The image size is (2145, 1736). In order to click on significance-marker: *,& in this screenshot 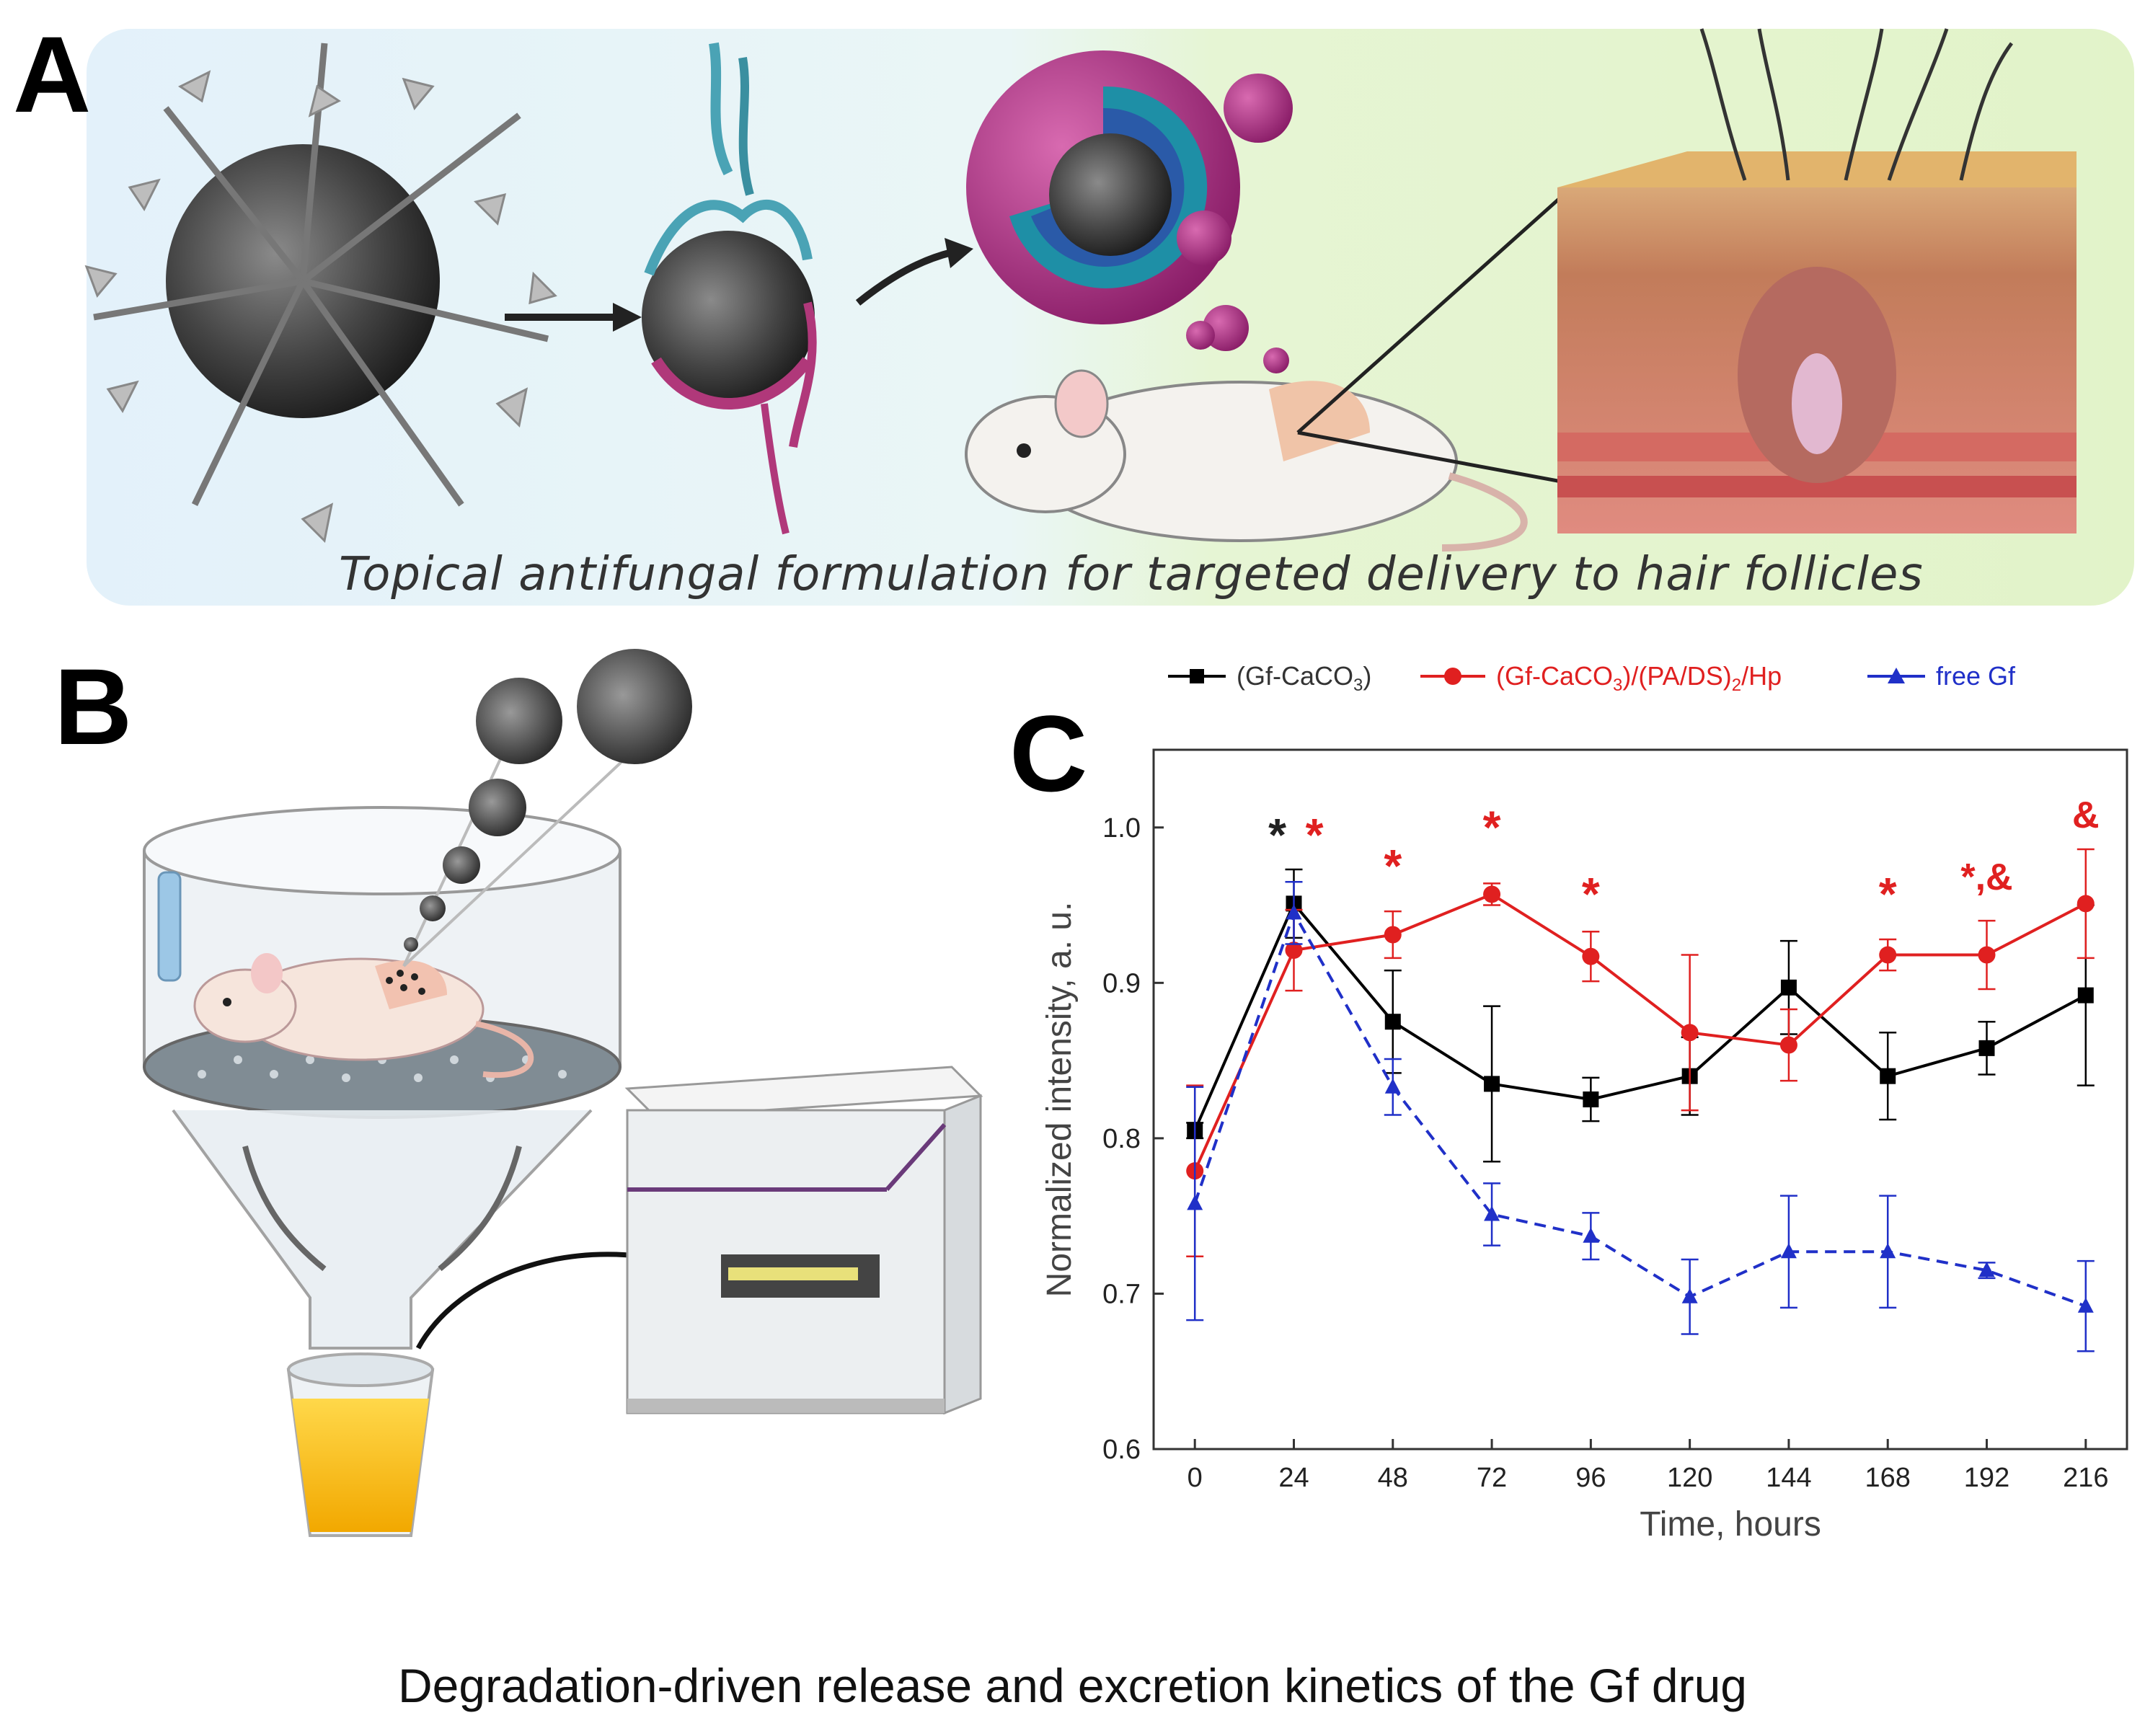, I will do `click(1986, 877)`.